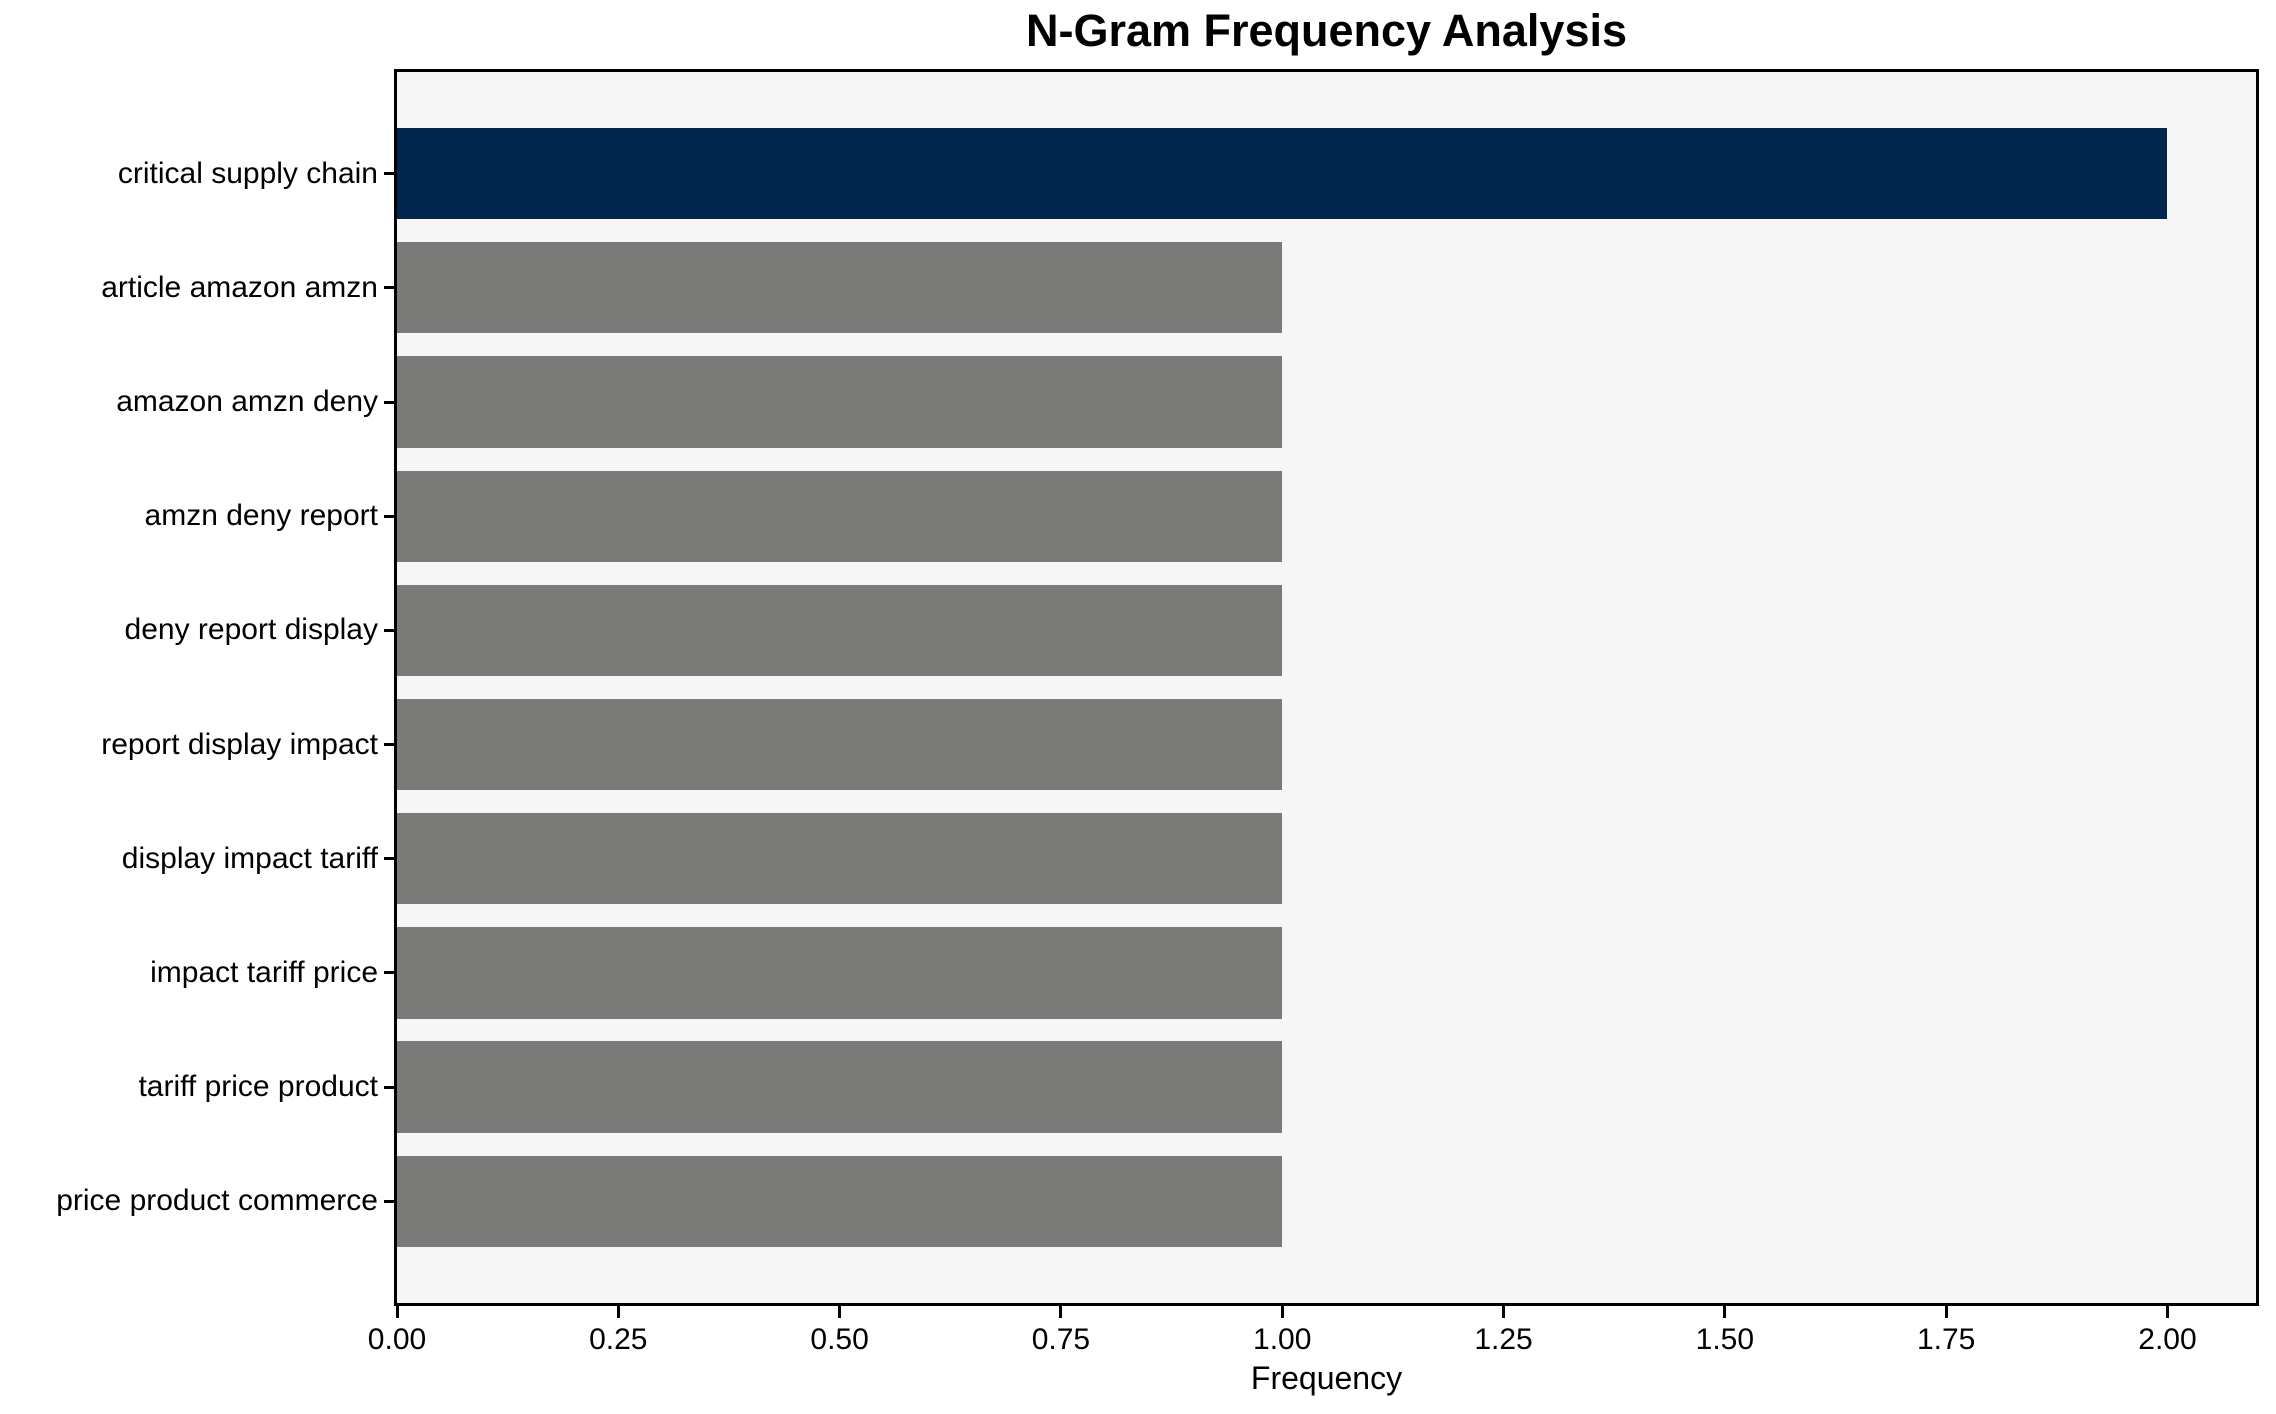  What do you see at coordinates (258, 1087) in the screenshot?
I see `ytick-label-tariff-price-product: tariff price product` at bounding box center [258, 1087].